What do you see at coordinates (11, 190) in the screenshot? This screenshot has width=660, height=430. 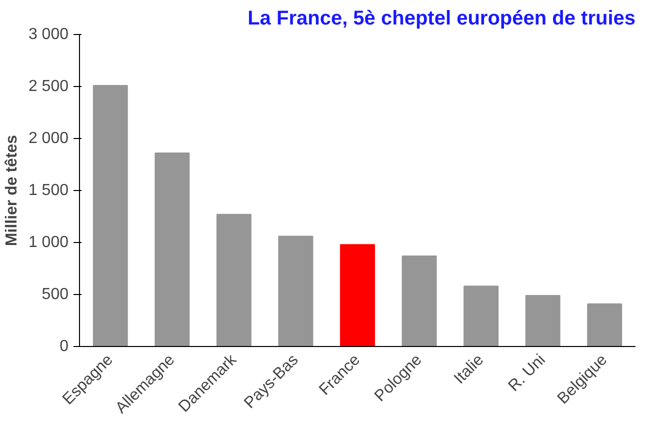 I see `y-axis-title: Millier de têtes` at bounding box center [11, 190].